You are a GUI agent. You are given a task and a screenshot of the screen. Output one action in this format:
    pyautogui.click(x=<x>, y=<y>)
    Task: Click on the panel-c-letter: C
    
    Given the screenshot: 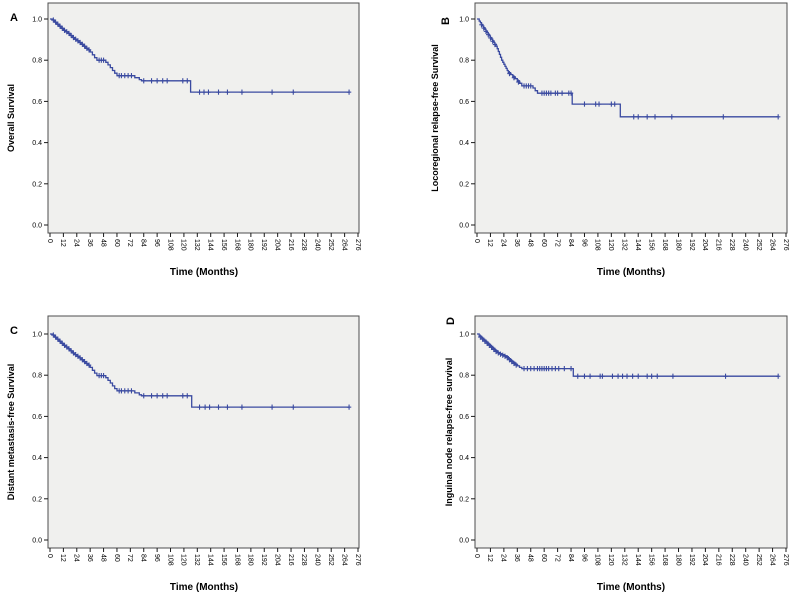 What is the action you would take?
    pyautogui.click(x=14, y=331)
    